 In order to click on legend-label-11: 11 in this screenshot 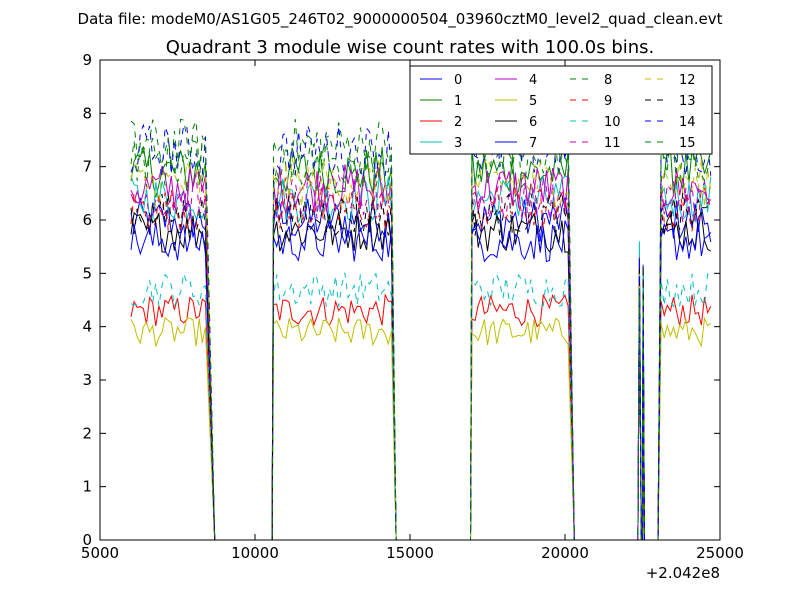, I will do `click(612, 143)`.